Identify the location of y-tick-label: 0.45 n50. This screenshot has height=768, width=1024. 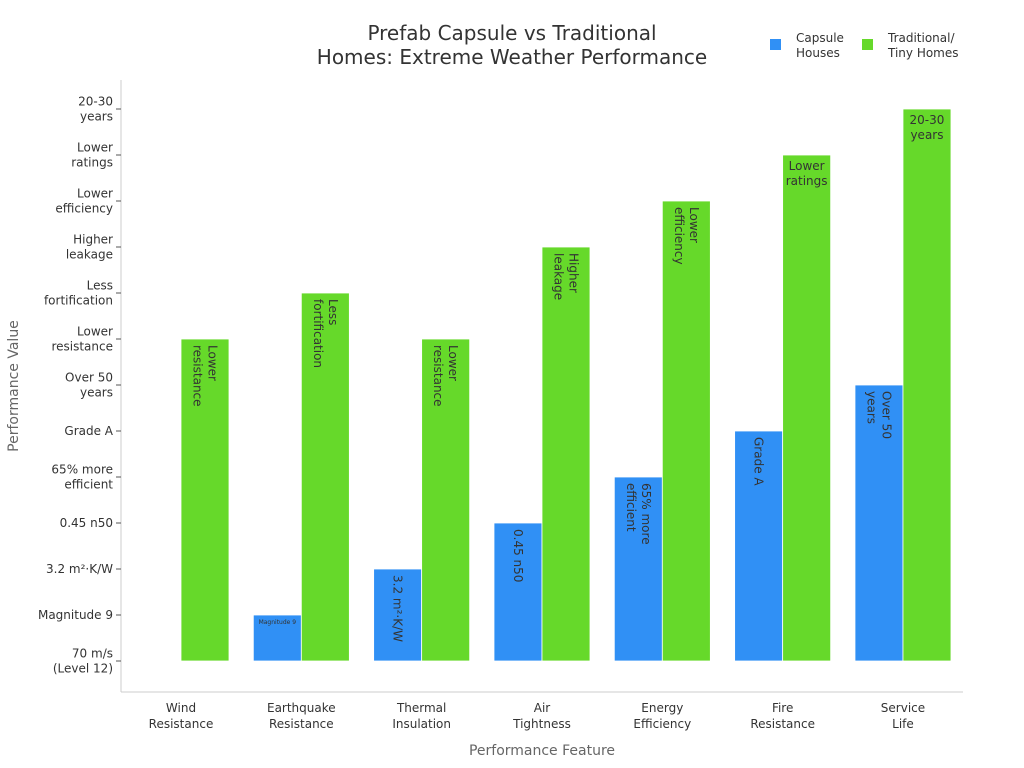
(86, 523).